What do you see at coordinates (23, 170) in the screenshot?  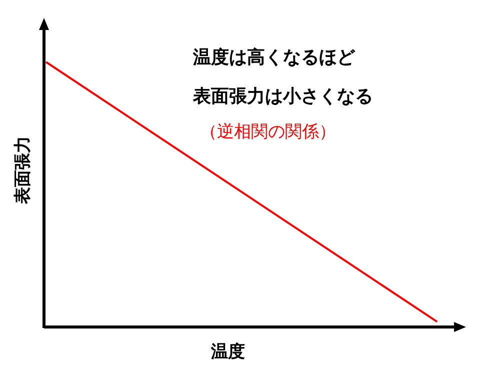 I see `y-axis-title: 表面張力` at bounding box center [23, 170].